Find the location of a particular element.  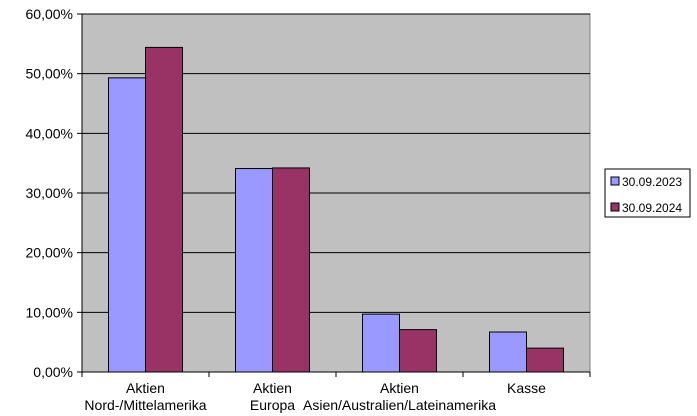

x-tick-label: Europa is located at coordinates (272, 405).